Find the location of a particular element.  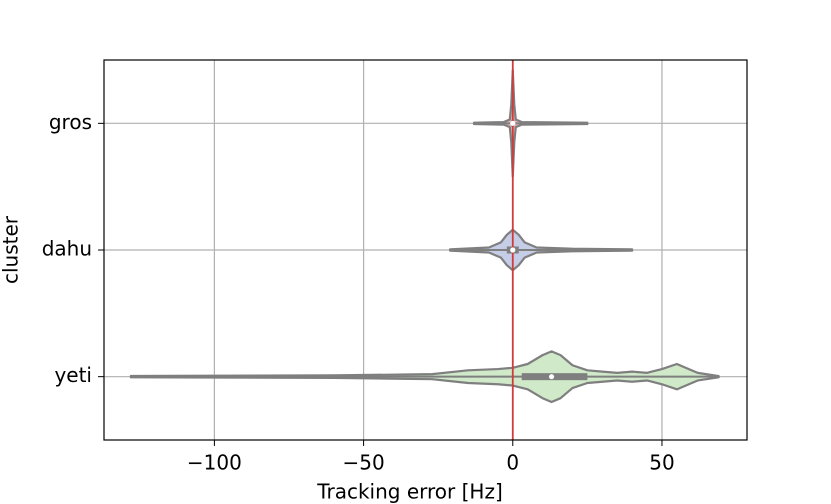

y-tick-label: gros is located at coordinates (70, 122).